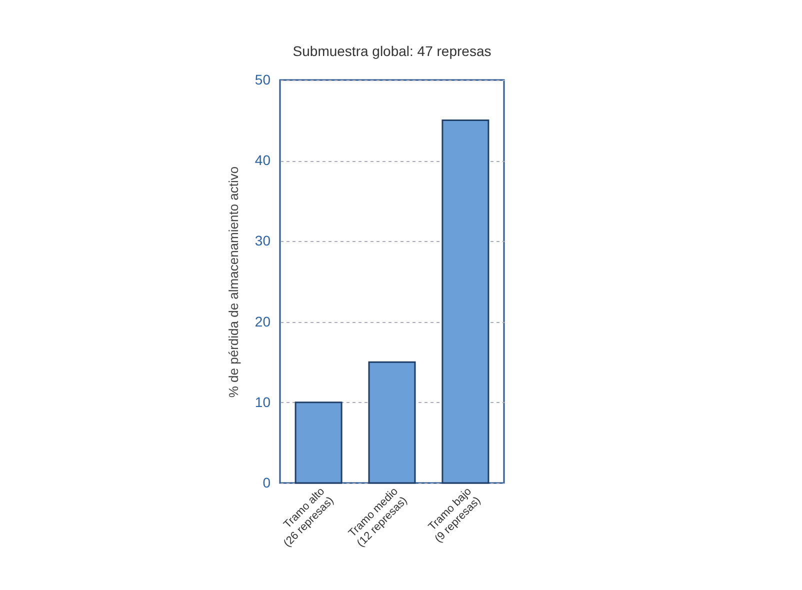 The image size is (802, 590). Describe the element at coordinates (262, 240) in the screenshot. I see `y-tick-label: 30` at that location.